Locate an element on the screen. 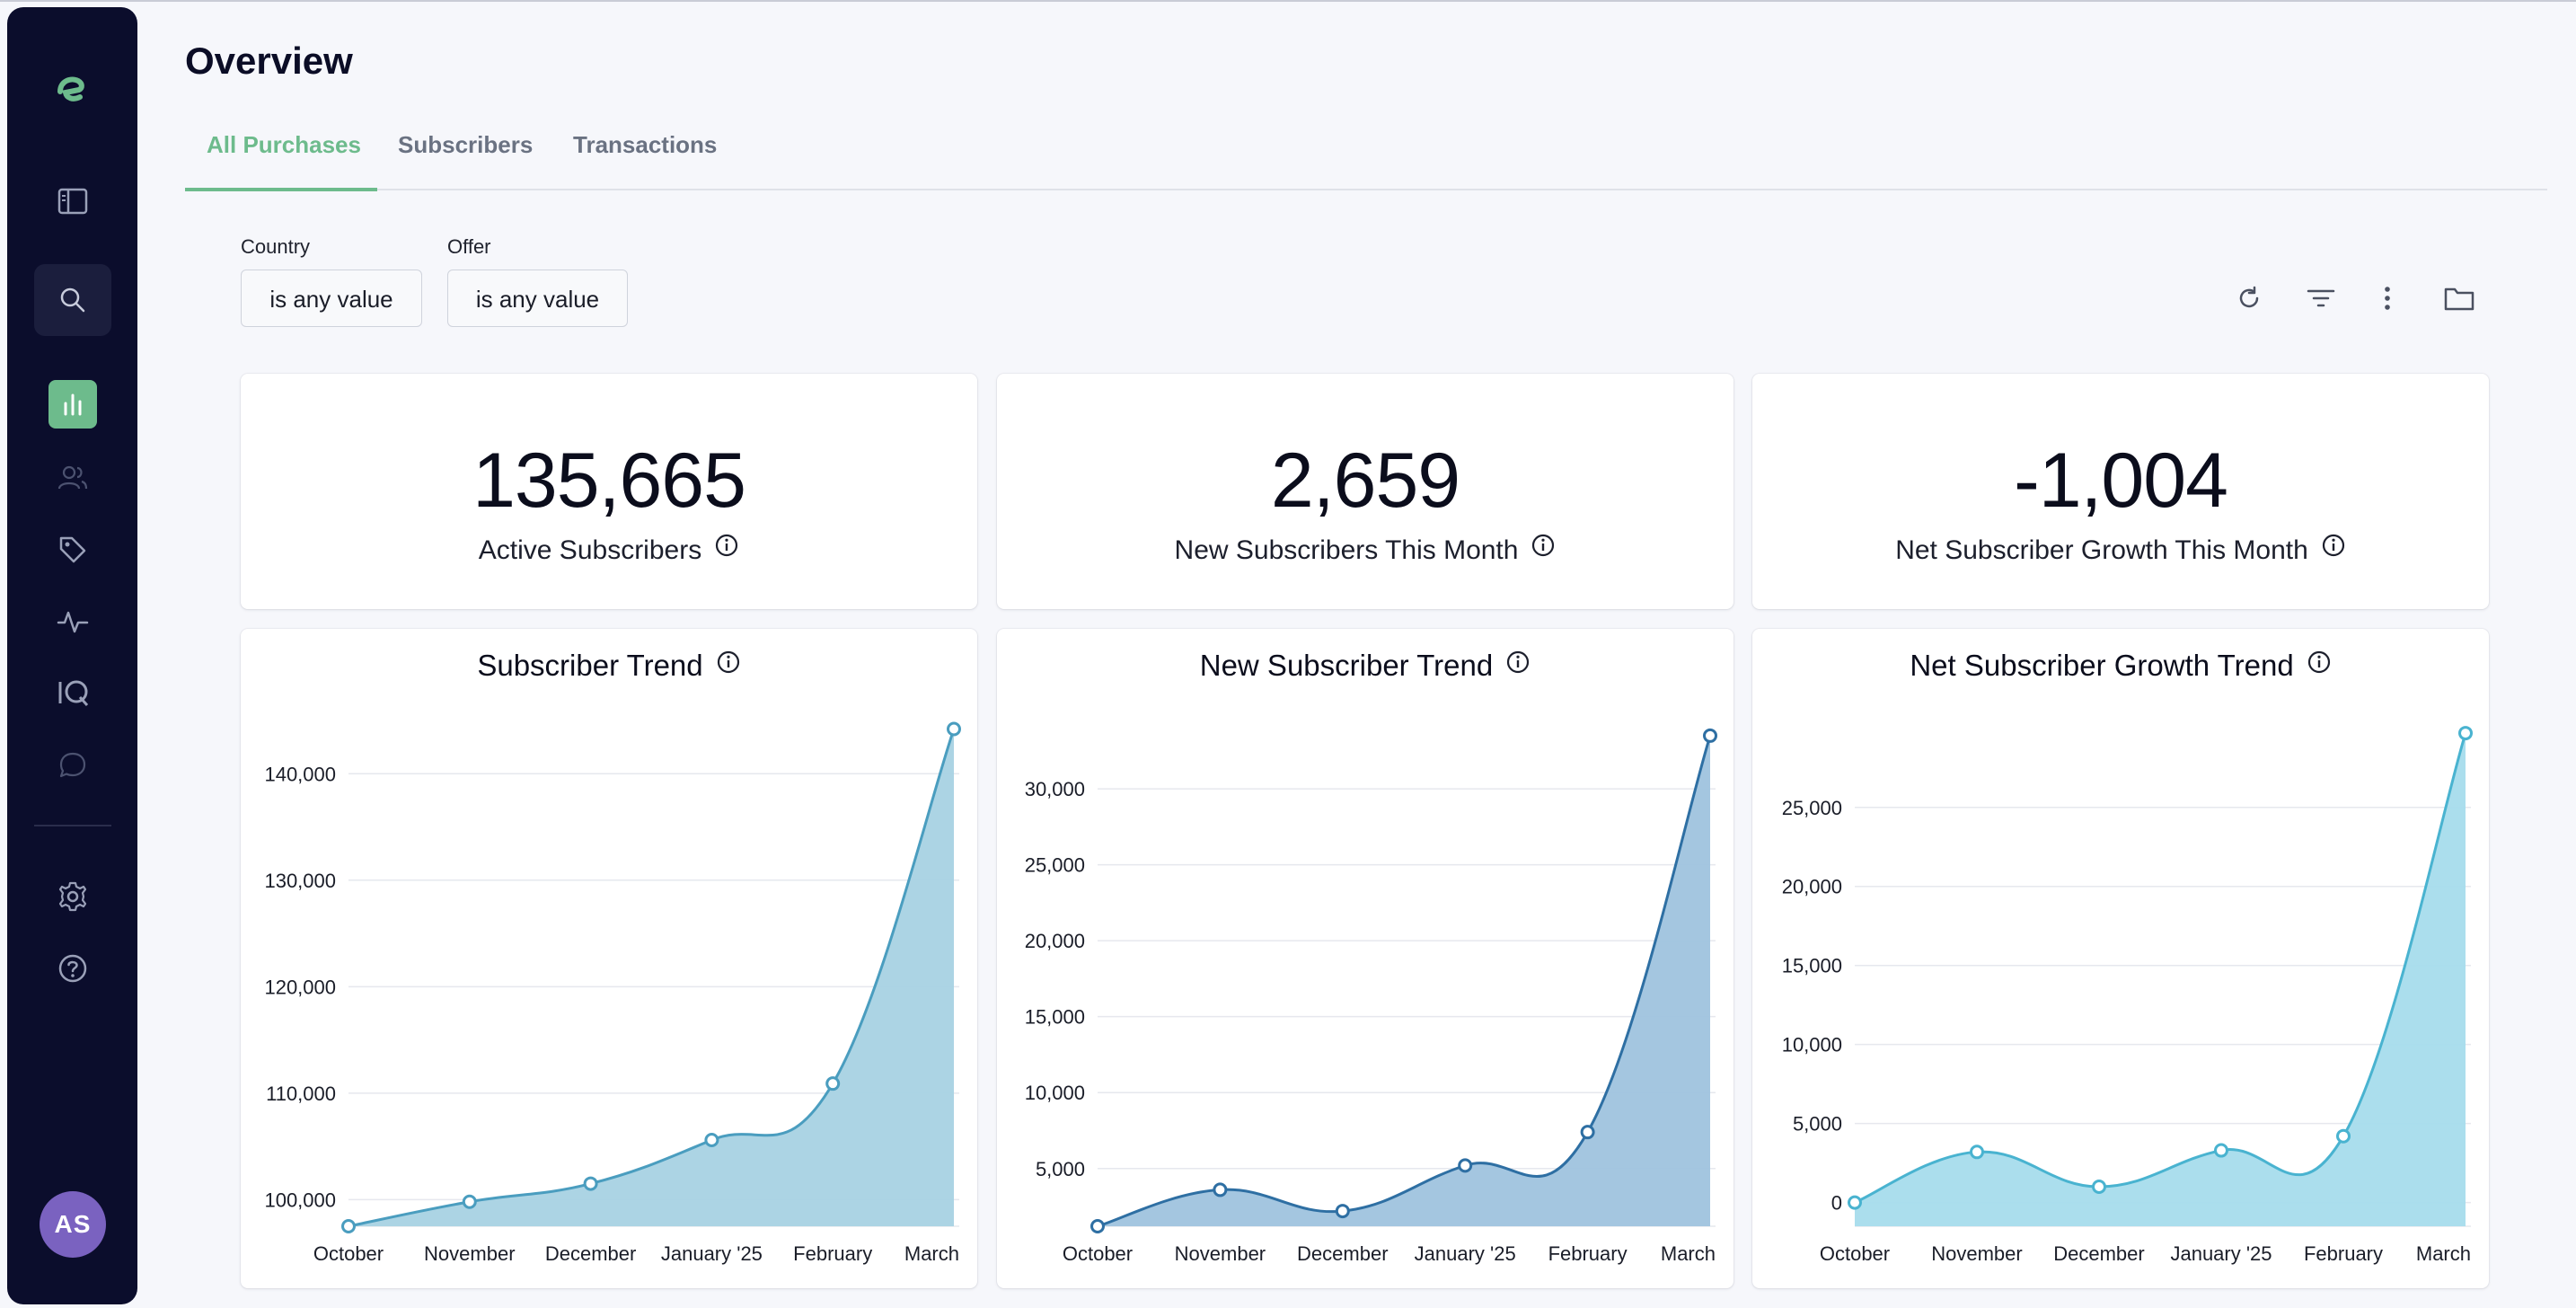  app-logo is located at coordinates (72, 90).